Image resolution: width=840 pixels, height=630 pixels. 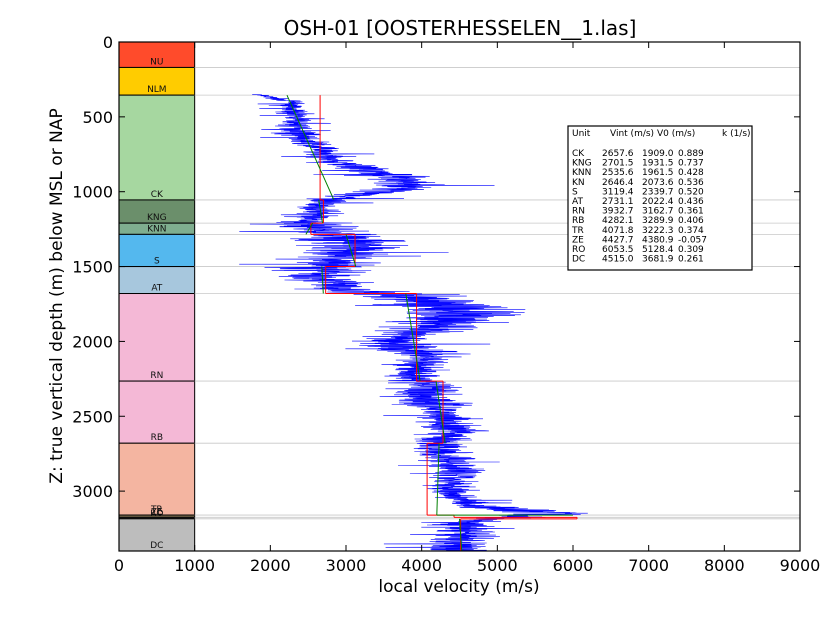 What do you see at coordinates (578, 240) in the screenshot?
I see `table-cell: ZE` at bounding box center [578, 240].